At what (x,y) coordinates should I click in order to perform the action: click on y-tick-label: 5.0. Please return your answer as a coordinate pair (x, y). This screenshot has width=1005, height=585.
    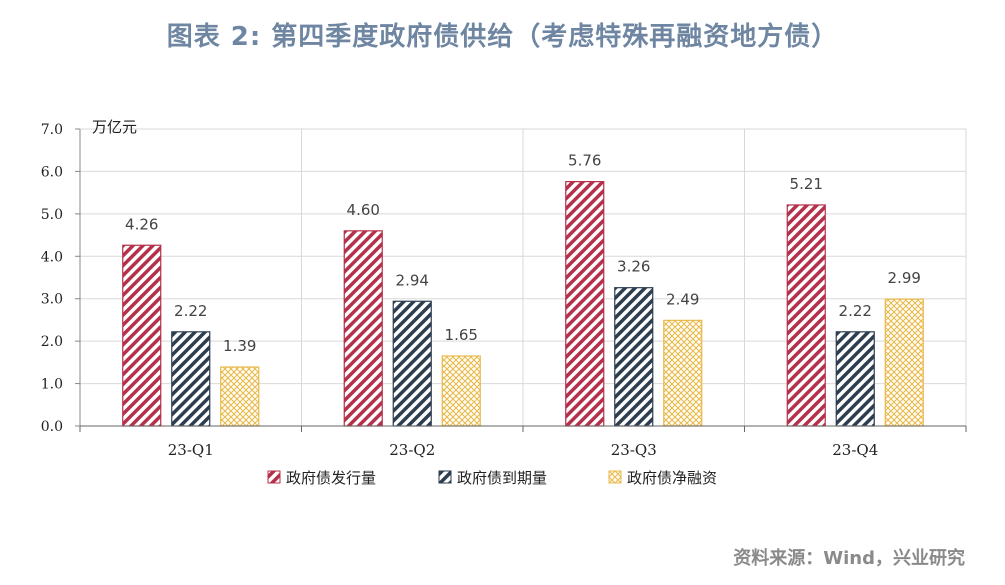
    Looking at the image, I should click on (52, 215).